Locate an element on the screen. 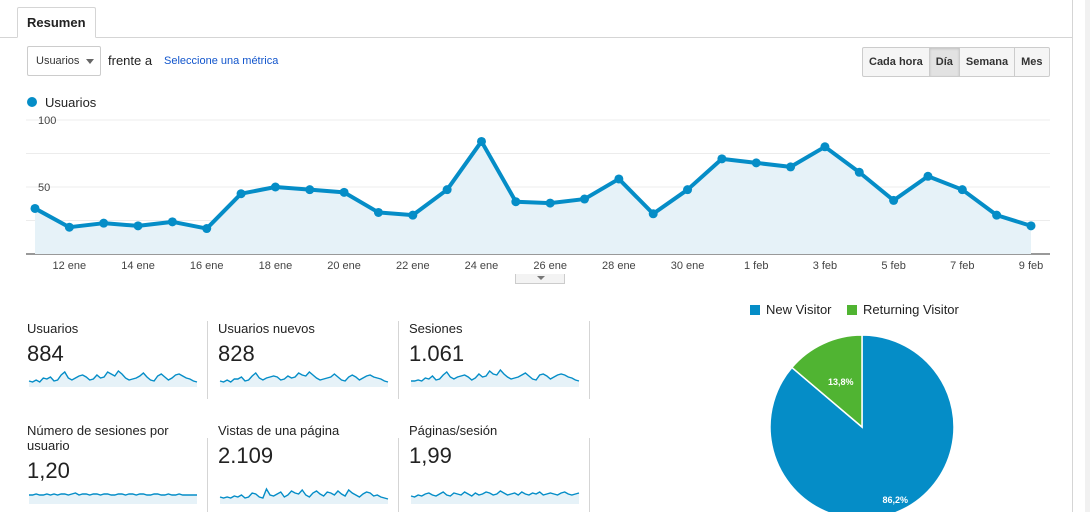 Image resolution: width=1090 pixels, height=512 pixels. x-tick-label: 3 feb is located at coordinates (825, 266).